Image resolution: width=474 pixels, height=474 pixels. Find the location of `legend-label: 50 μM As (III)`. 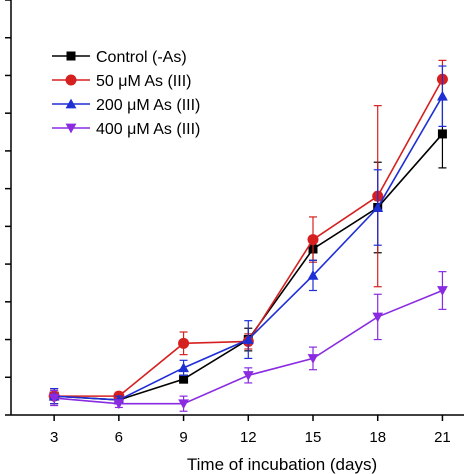

legend-label: 50 μM As (III) is located at coordinates (143, 81).